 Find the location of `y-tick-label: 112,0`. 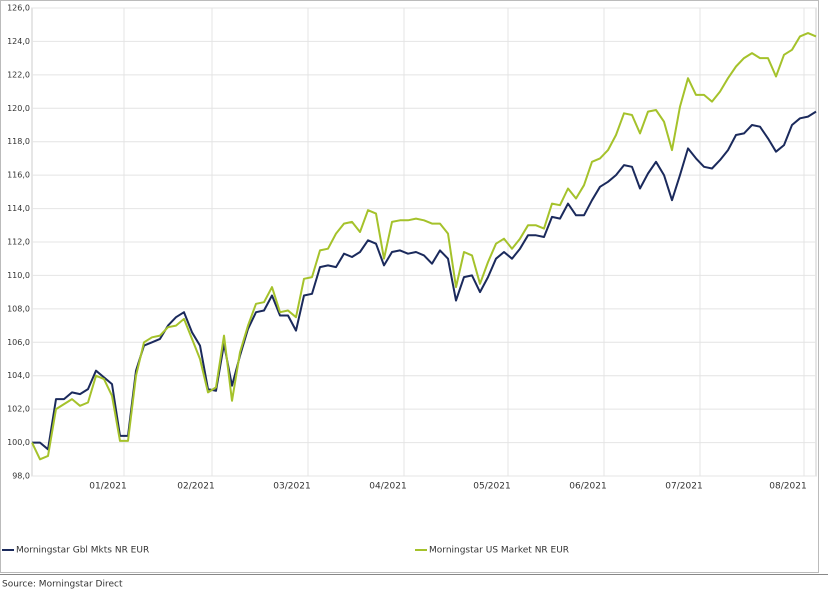

y-tick-label: 112,0 is located at coordinates (18, 242).